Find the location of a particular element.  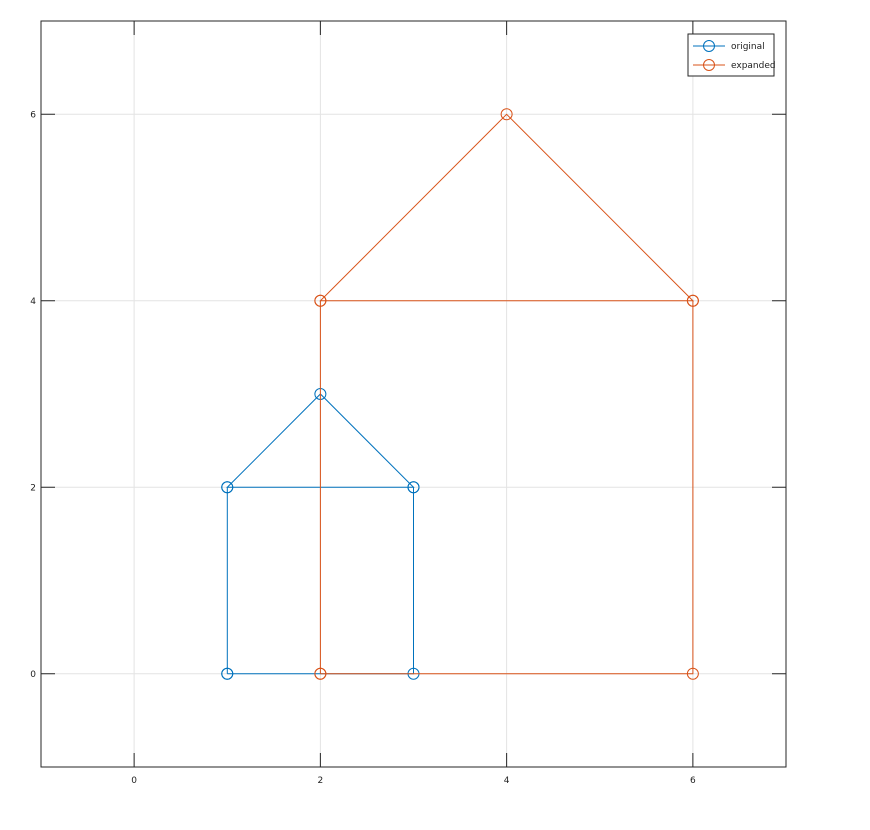

legend: original expanded is located at coordinates (731, 55).